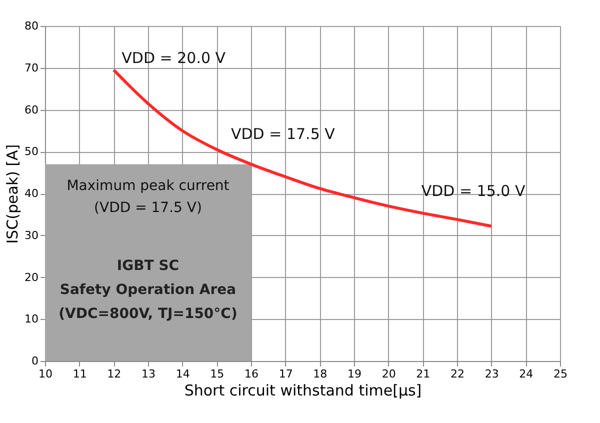  Describe the element at coordinates (355, 374) in the screenshot. I see `x-tick-label: 19` at that location.